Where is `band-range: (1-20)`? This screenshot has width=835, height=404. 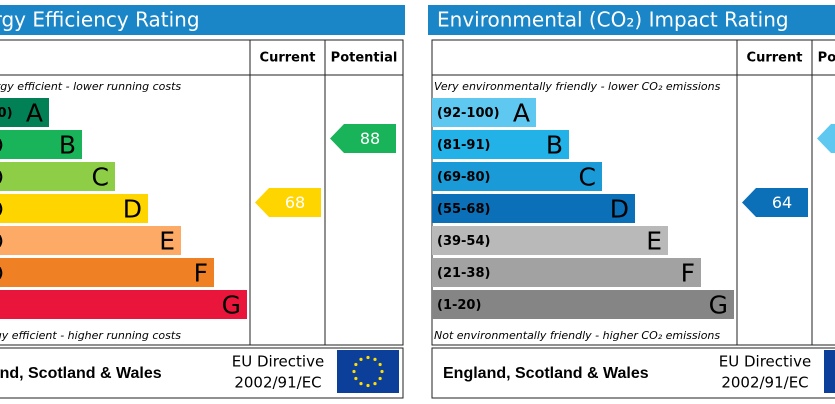
band-range: (1-20) is located at coordinates (459, 305).